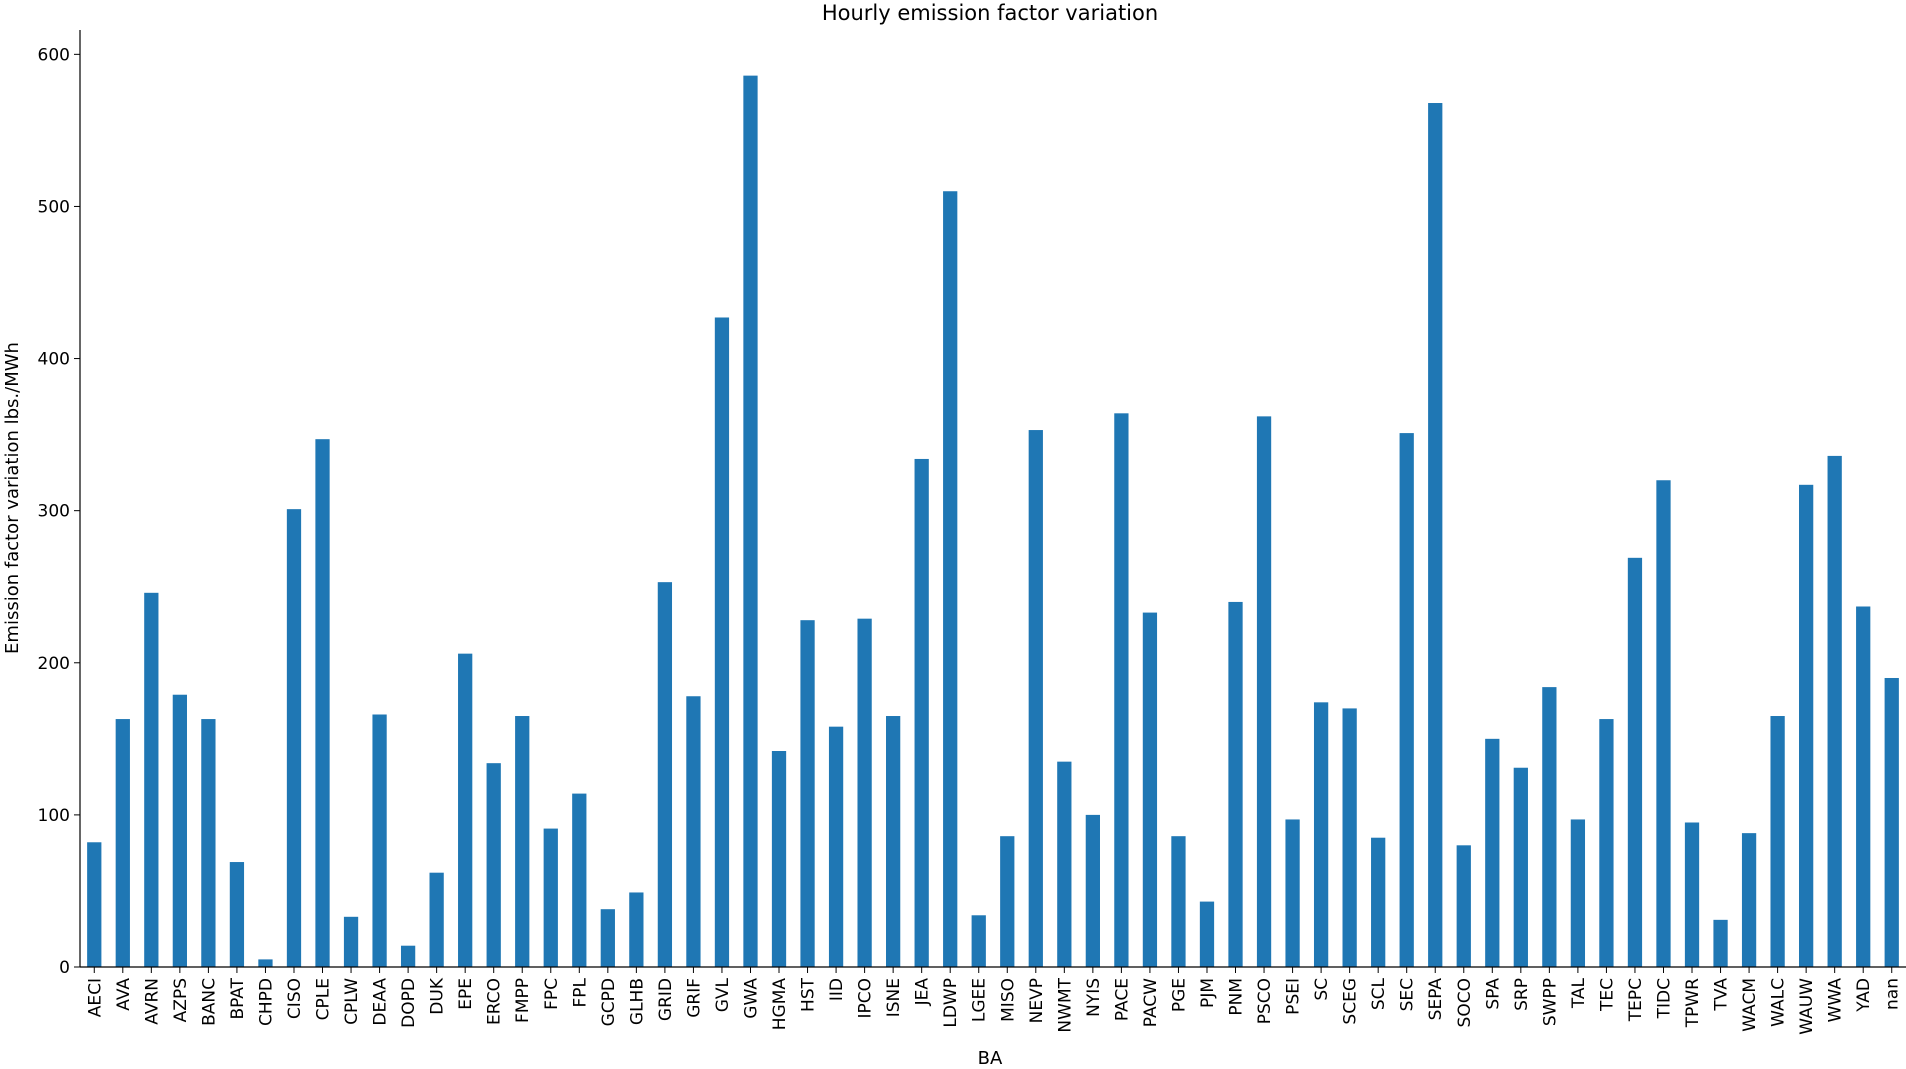  I want to click on x-tick-label: WWA, so click(1836, 1000).